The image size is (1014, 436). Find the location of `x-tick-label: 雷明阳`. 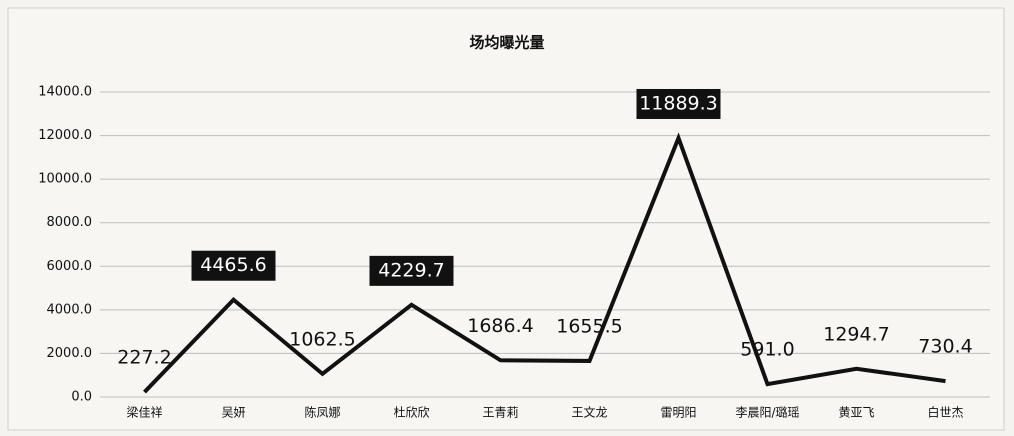

x-tick-label: 雷明阳 is located at coordinates (678, 413).